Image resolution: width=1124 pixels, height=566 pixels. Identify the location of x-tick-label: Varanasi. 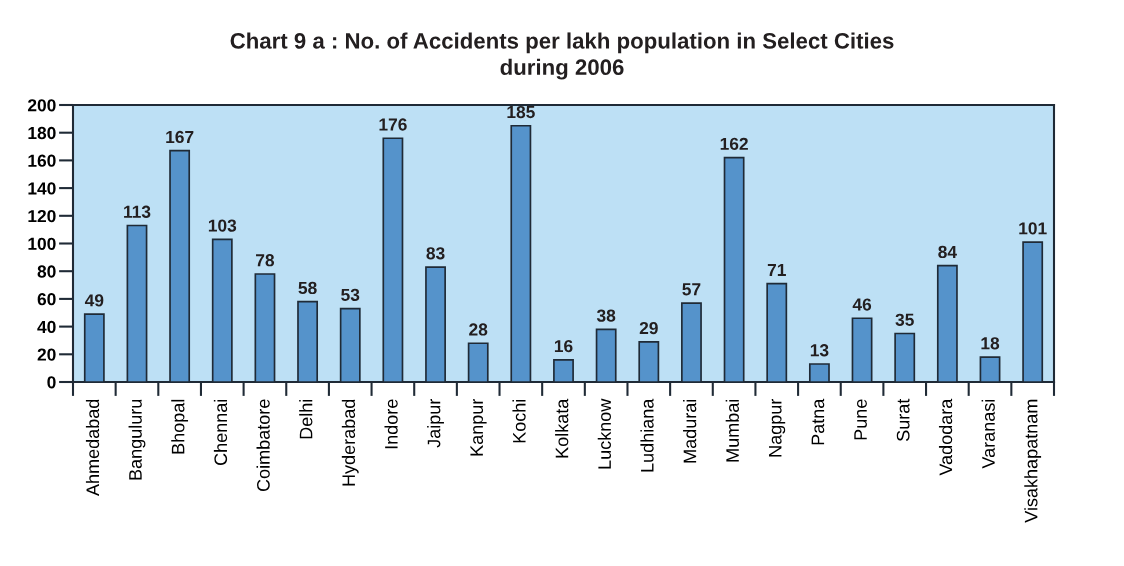
(988, 434).